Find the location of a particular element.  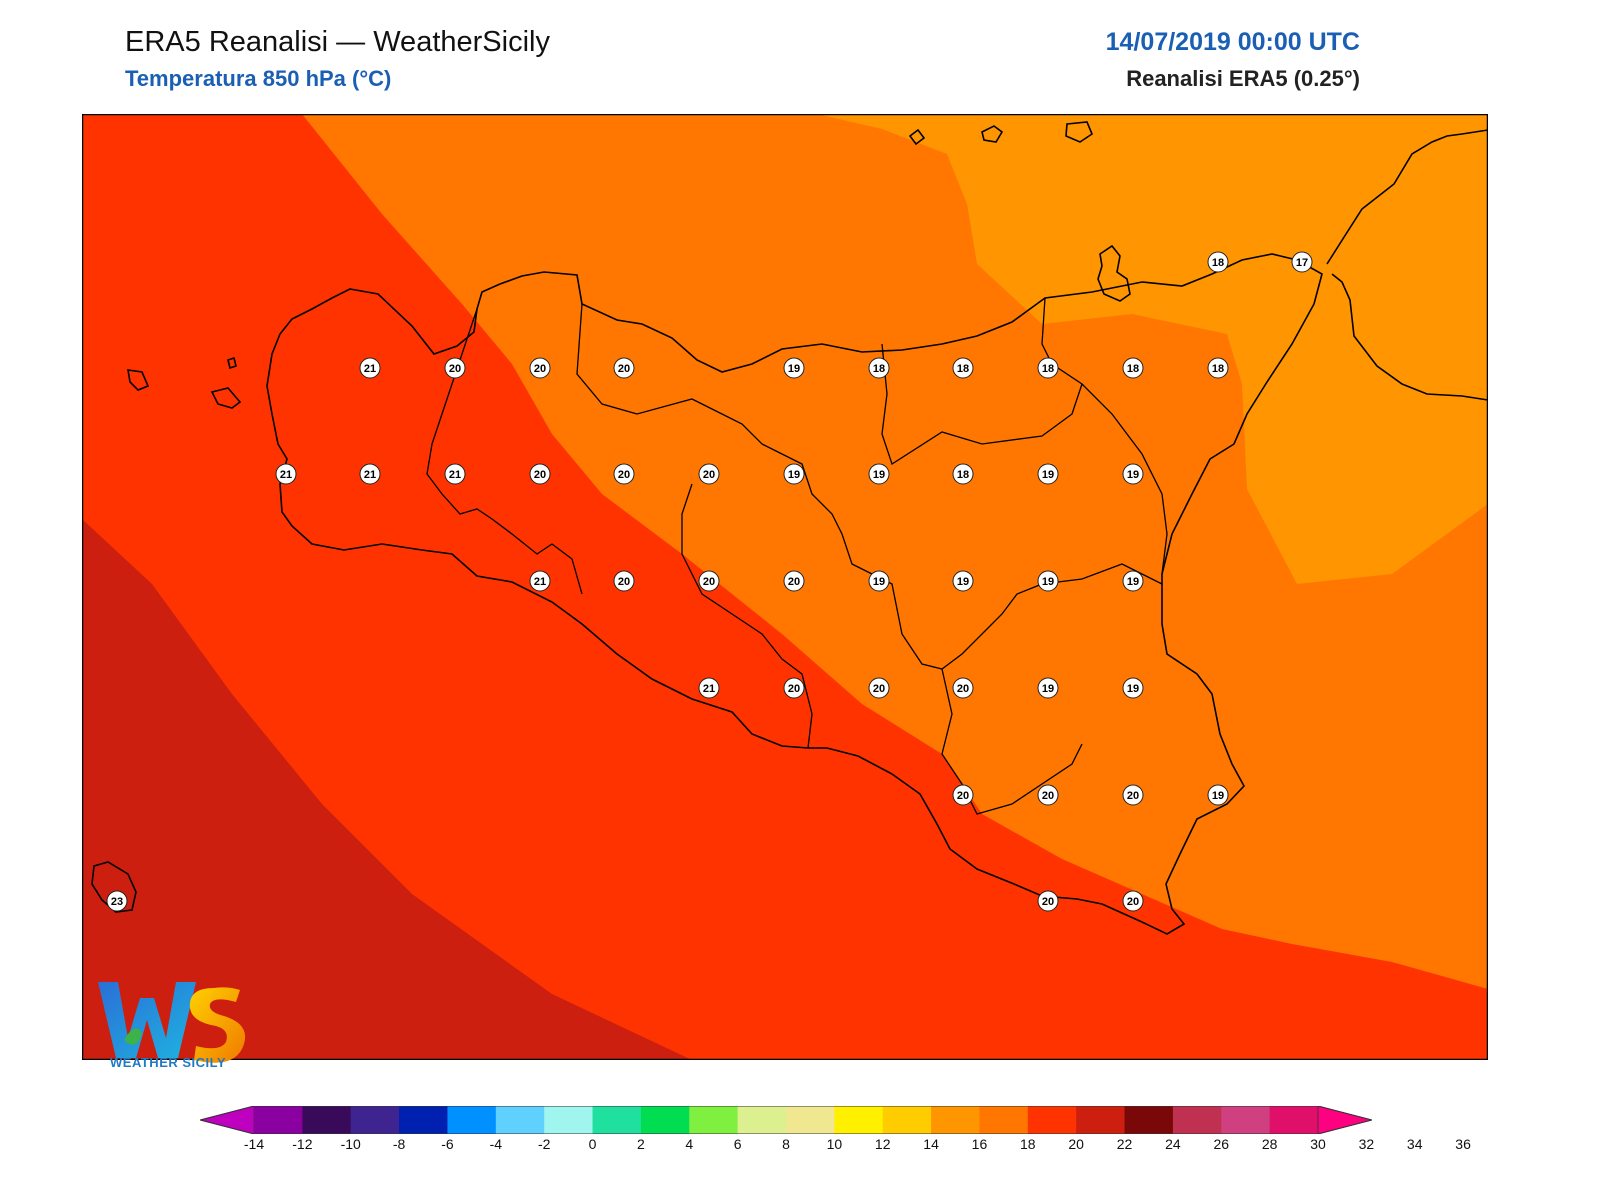

colorbar-tick-label: 24 is located at coordinates (1173, 1144).